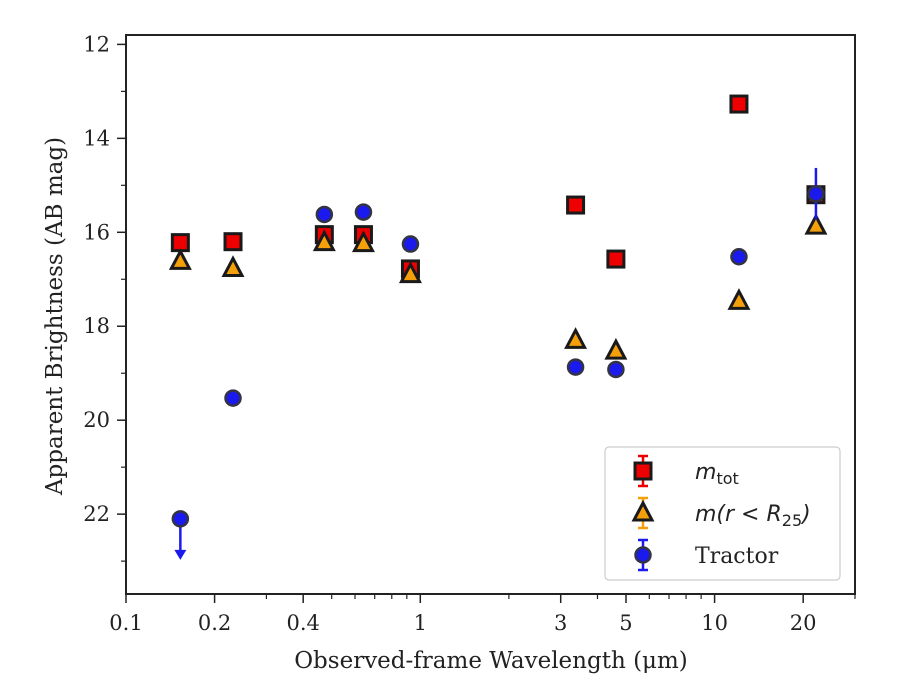 The image size is (900, 700). What do you see at coordinates (96, 326) in the screenshot?
I see `y-tick-label: 18` at bounding box center [96, 326].